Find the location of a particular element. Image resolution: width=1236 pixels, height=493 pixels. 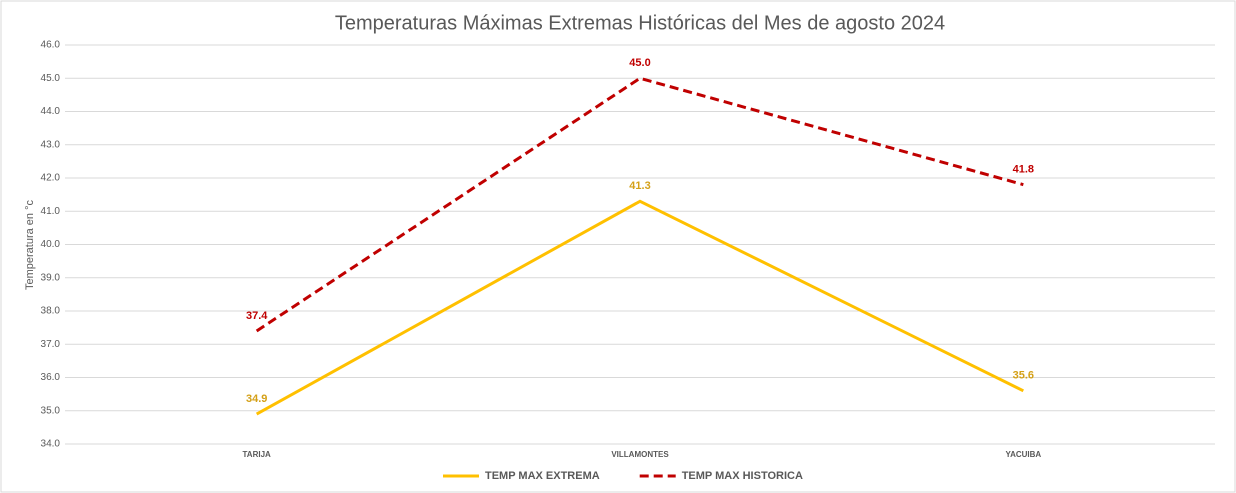

data-label: 37.4 is located at coordinates (257, 316).